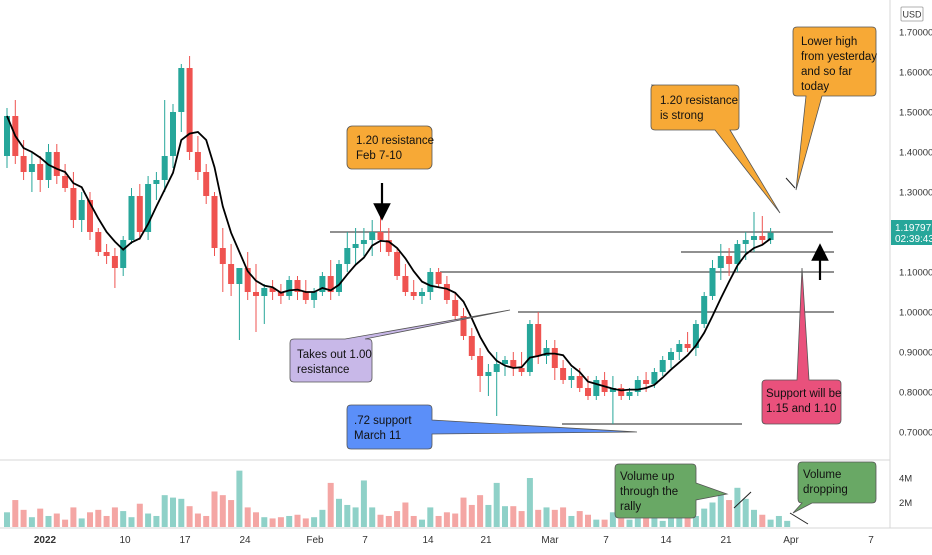 The image size is (932, 555). Describe the element at coordinates (801, 346) in the screenshot. I see `callout-support-will-be: Support will be 1.15 and 1.10` at that location.